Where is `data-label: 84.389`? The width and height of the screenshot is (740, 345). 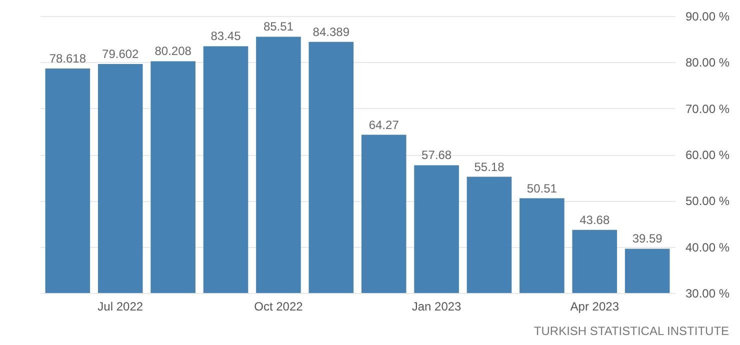 data-label: 84.389 is located at coordinates (331, 31).